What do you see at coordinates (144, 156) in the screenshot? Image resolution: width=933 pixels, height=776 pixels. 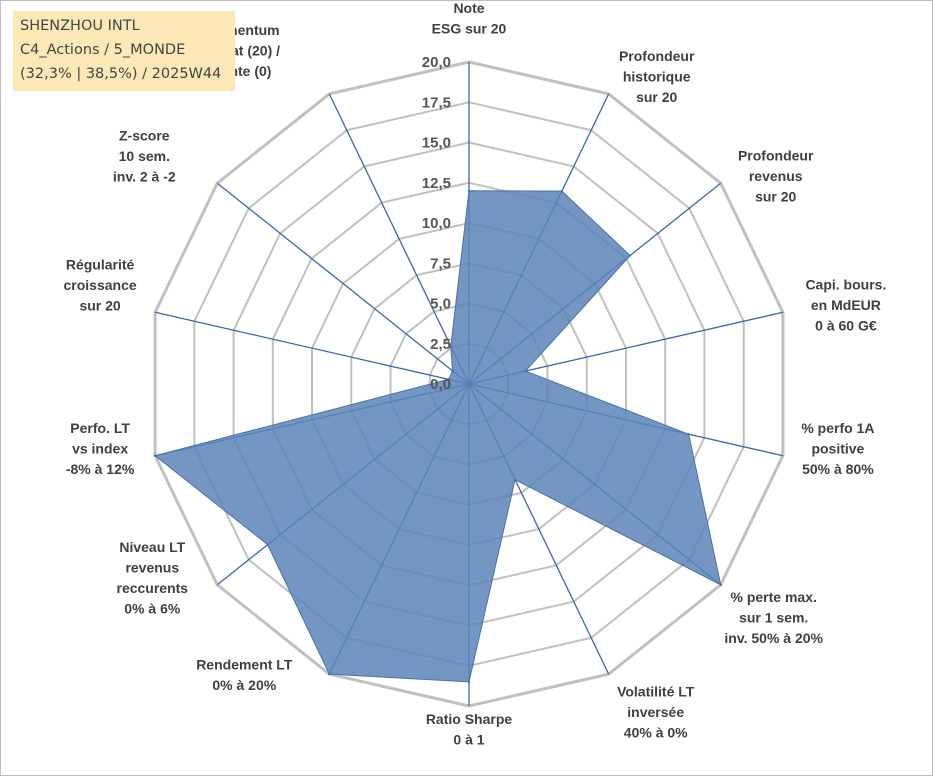 I see `category-label: Z-score 10 sem. inv. 2 à -2` at bounding box center [144, 156].